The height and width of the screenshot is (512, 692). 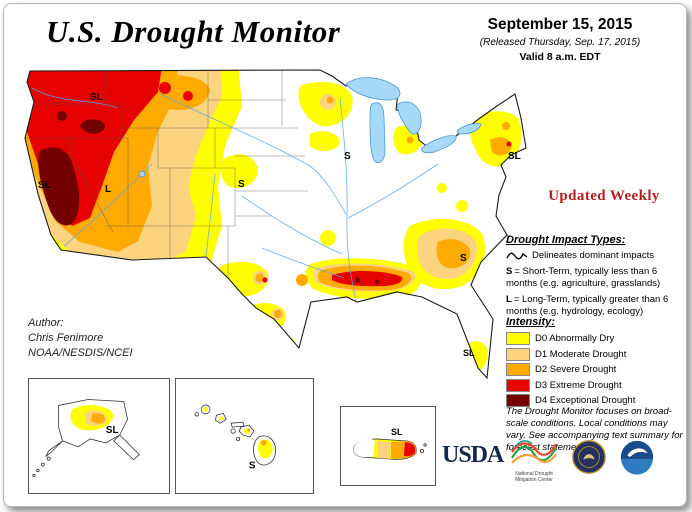 I want to click on legend-row-d1: D1 Moderate Drought, so click(x=596, y=354).